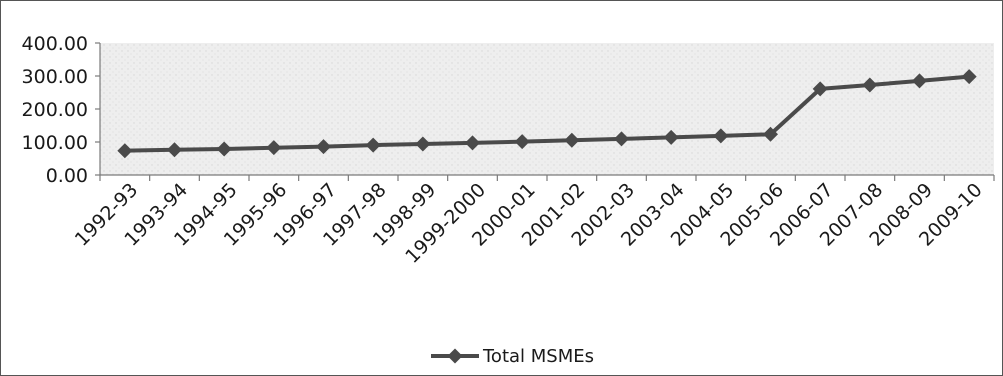 Image resolution: width=1003 pixels, height=376 pixels. Describe the element at coordinates (55, 44) in the screenshot. I see `y-tick-label: 400.00` at that location.